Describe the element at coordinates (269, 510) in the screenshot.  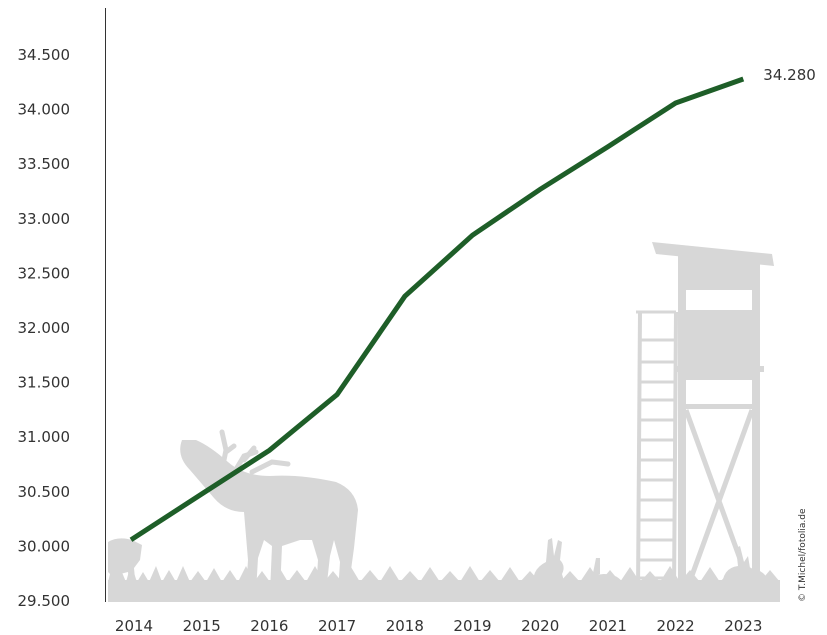
I see `stag-silhouette` at that location.